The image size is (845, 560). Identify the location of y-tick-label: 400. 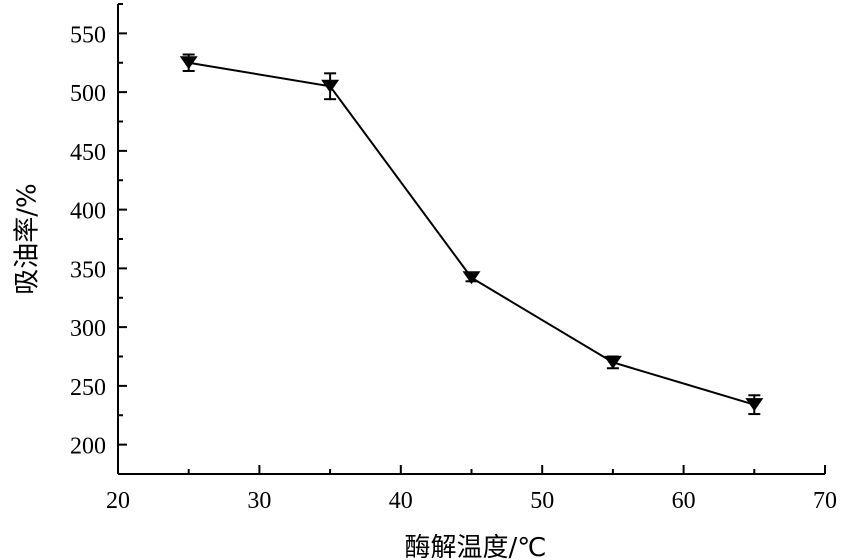
(88, 212).